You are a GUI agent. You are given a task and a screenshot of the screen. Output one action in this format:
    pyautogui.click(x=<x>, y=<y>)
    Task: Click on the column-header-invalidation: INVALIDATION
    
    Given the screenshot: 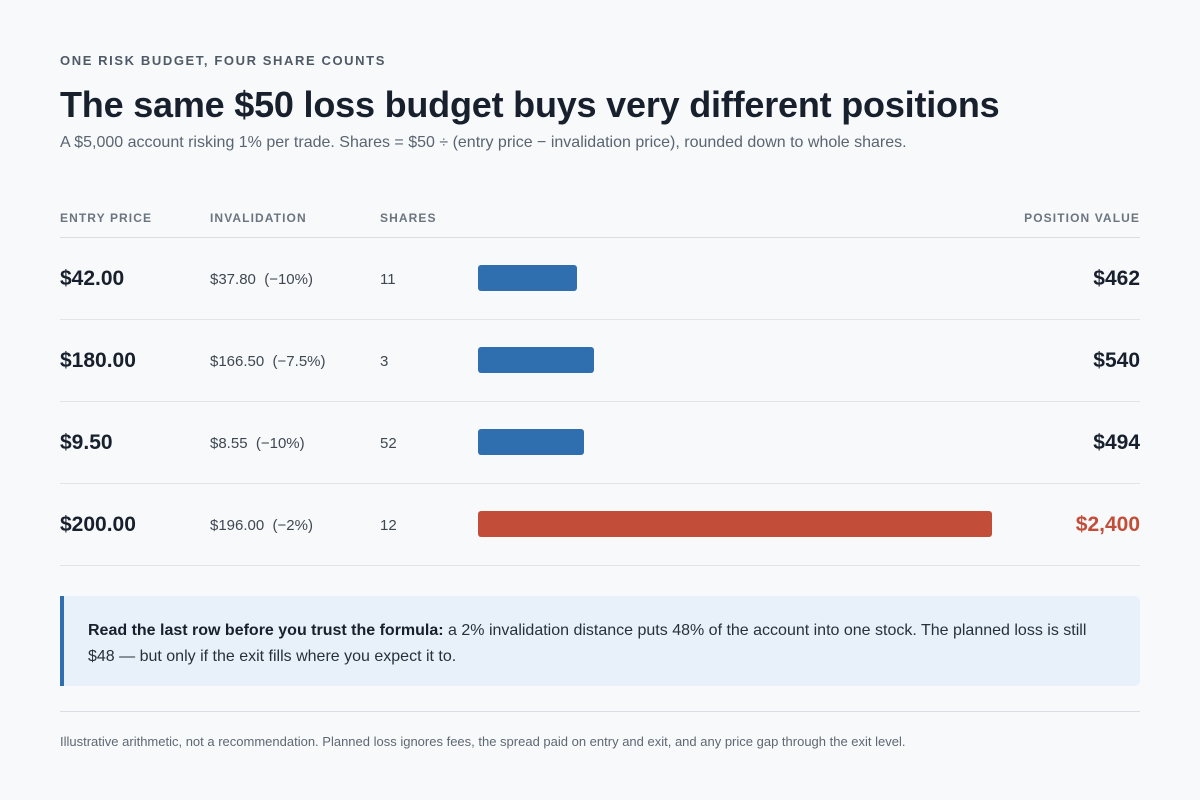 What is the action you would take?
    pyautogui.click(x=258, y=218)
    